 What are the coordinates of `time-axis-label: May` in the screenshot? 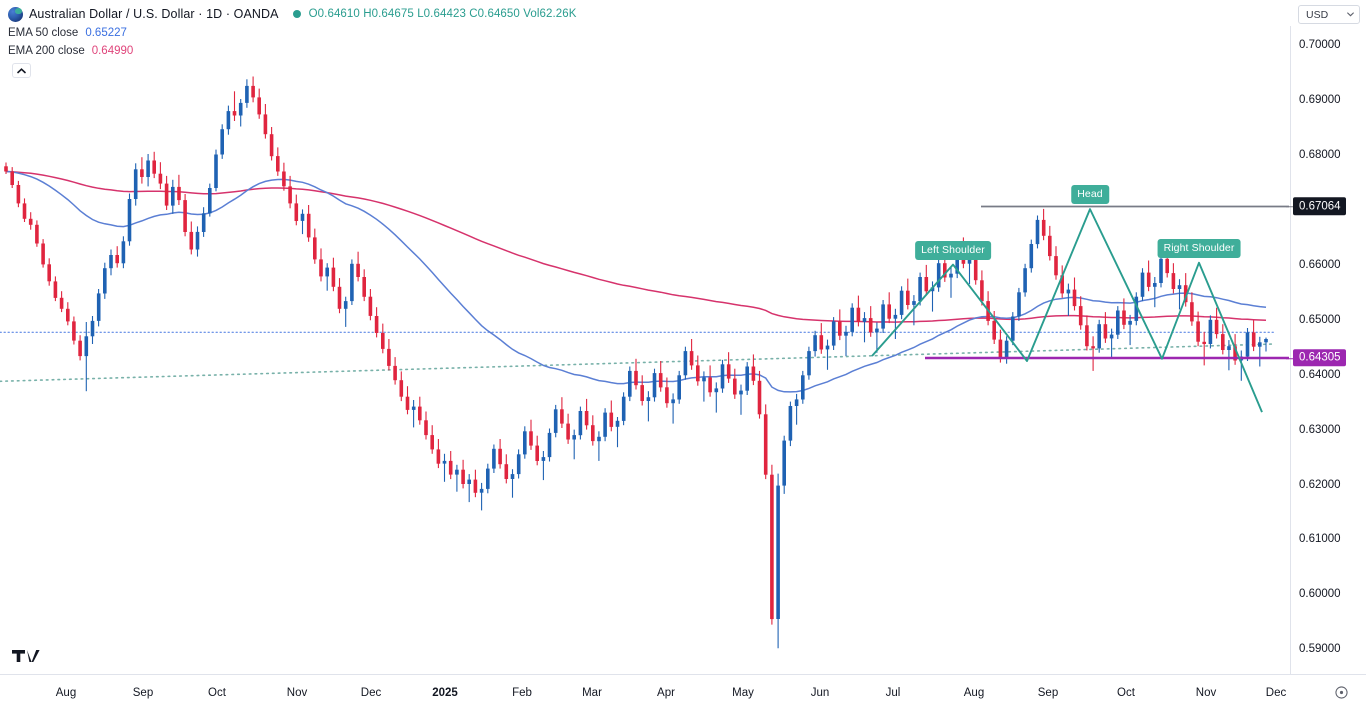 It's located at (743, 693).